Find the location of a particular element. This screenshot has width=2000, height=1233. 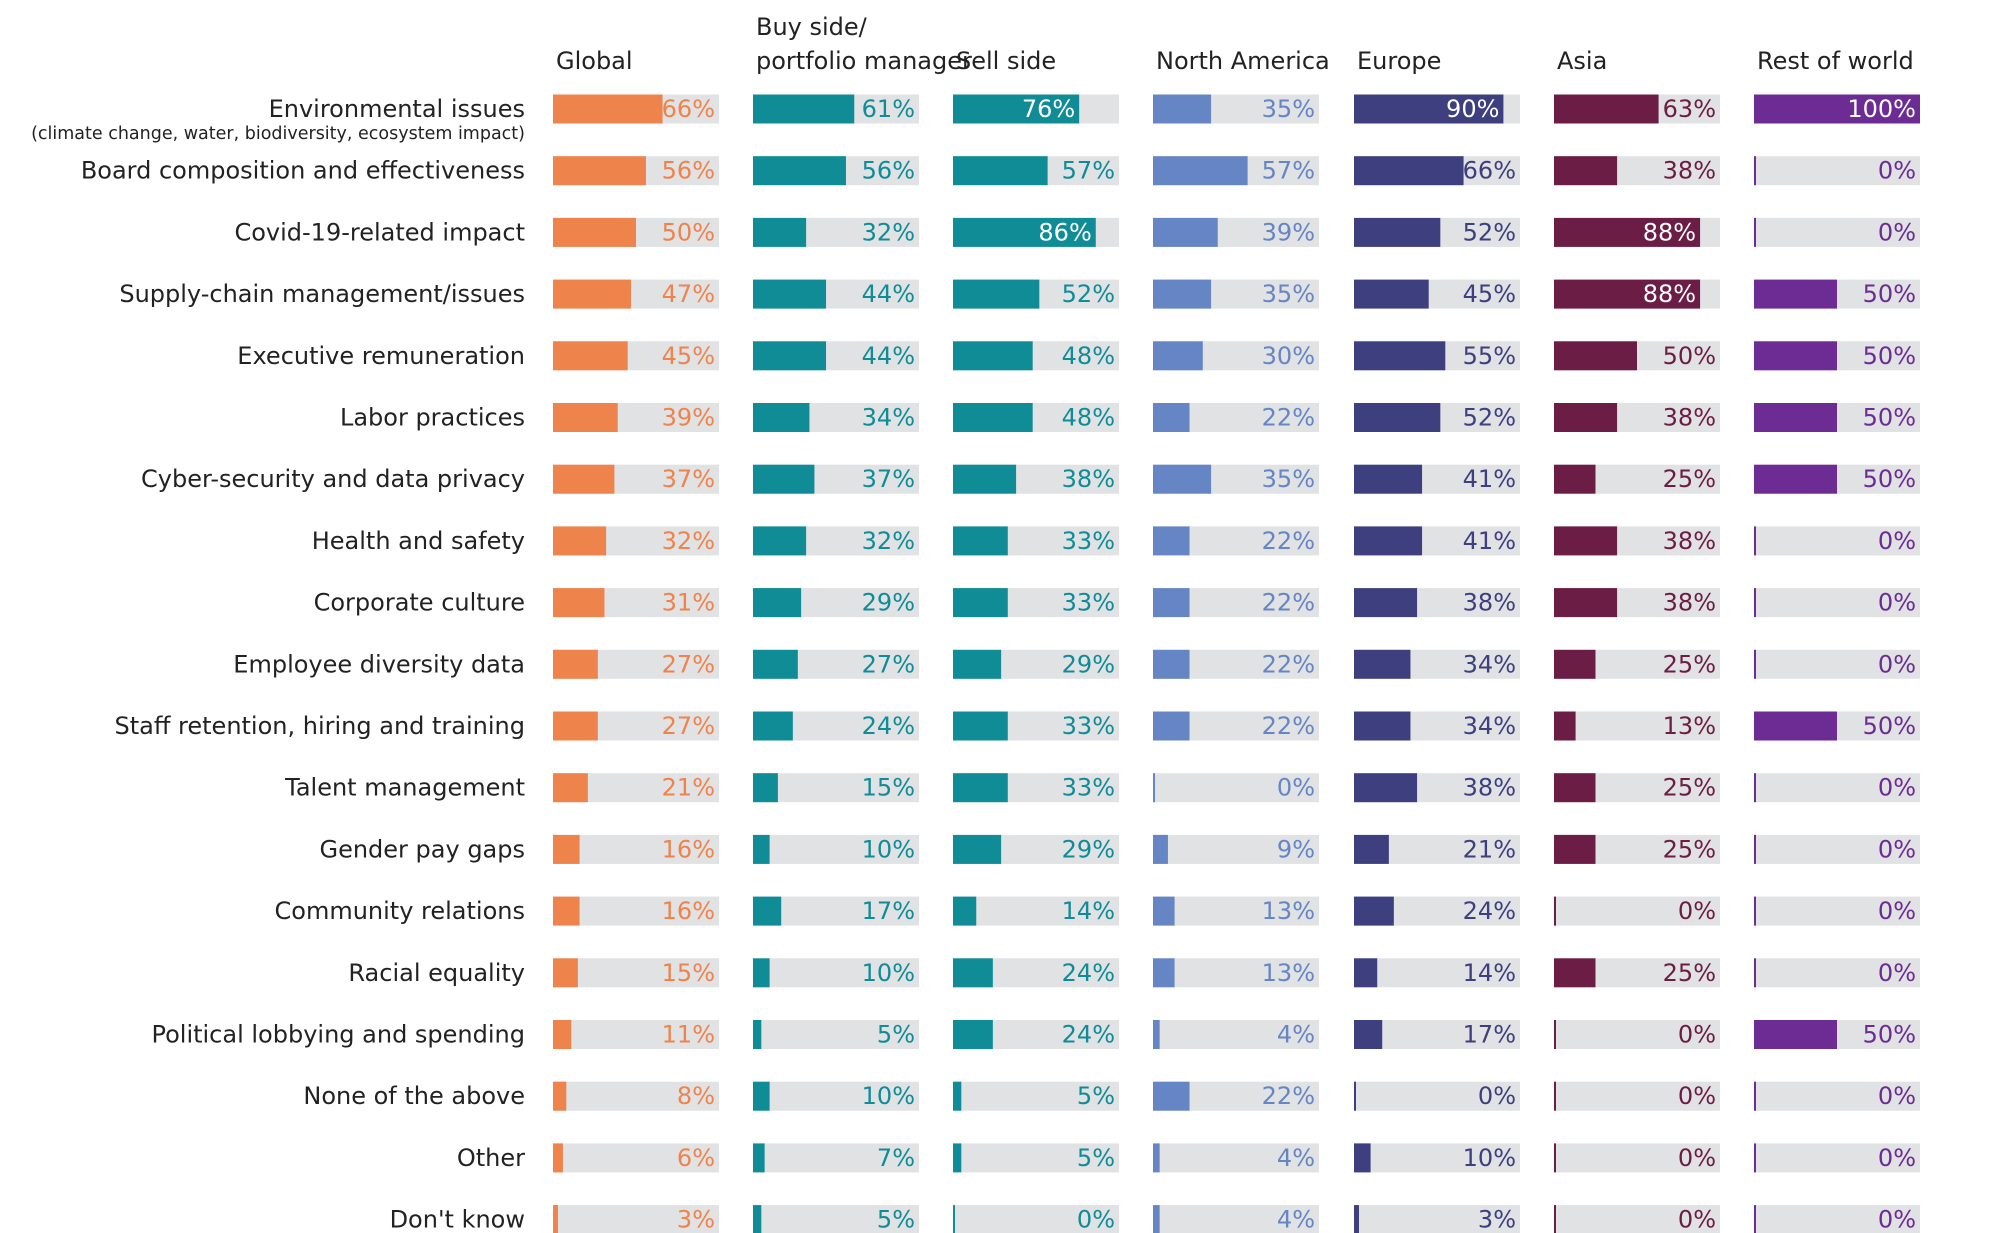

value-label-north-america-gender-pay-gaps: 9% is located at coordinates (1296, 849).